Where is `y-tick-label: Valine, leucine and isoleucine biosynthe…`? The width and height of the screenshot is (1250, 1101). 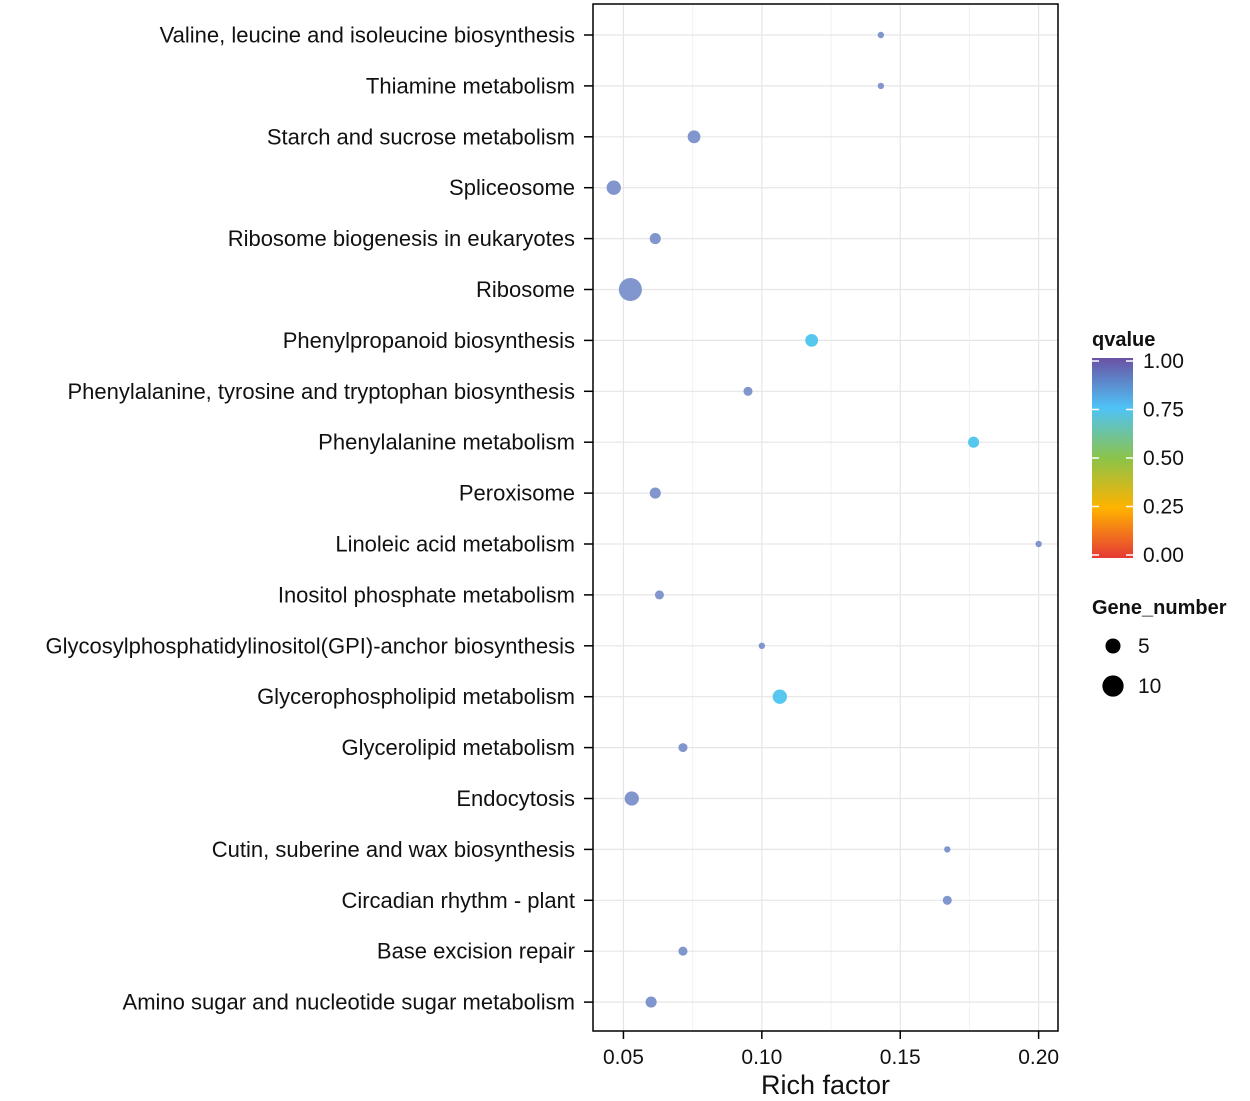 y-tick-label: Valine, leucine and isoleucine biosynthe… is located at coordinates (367, 35).